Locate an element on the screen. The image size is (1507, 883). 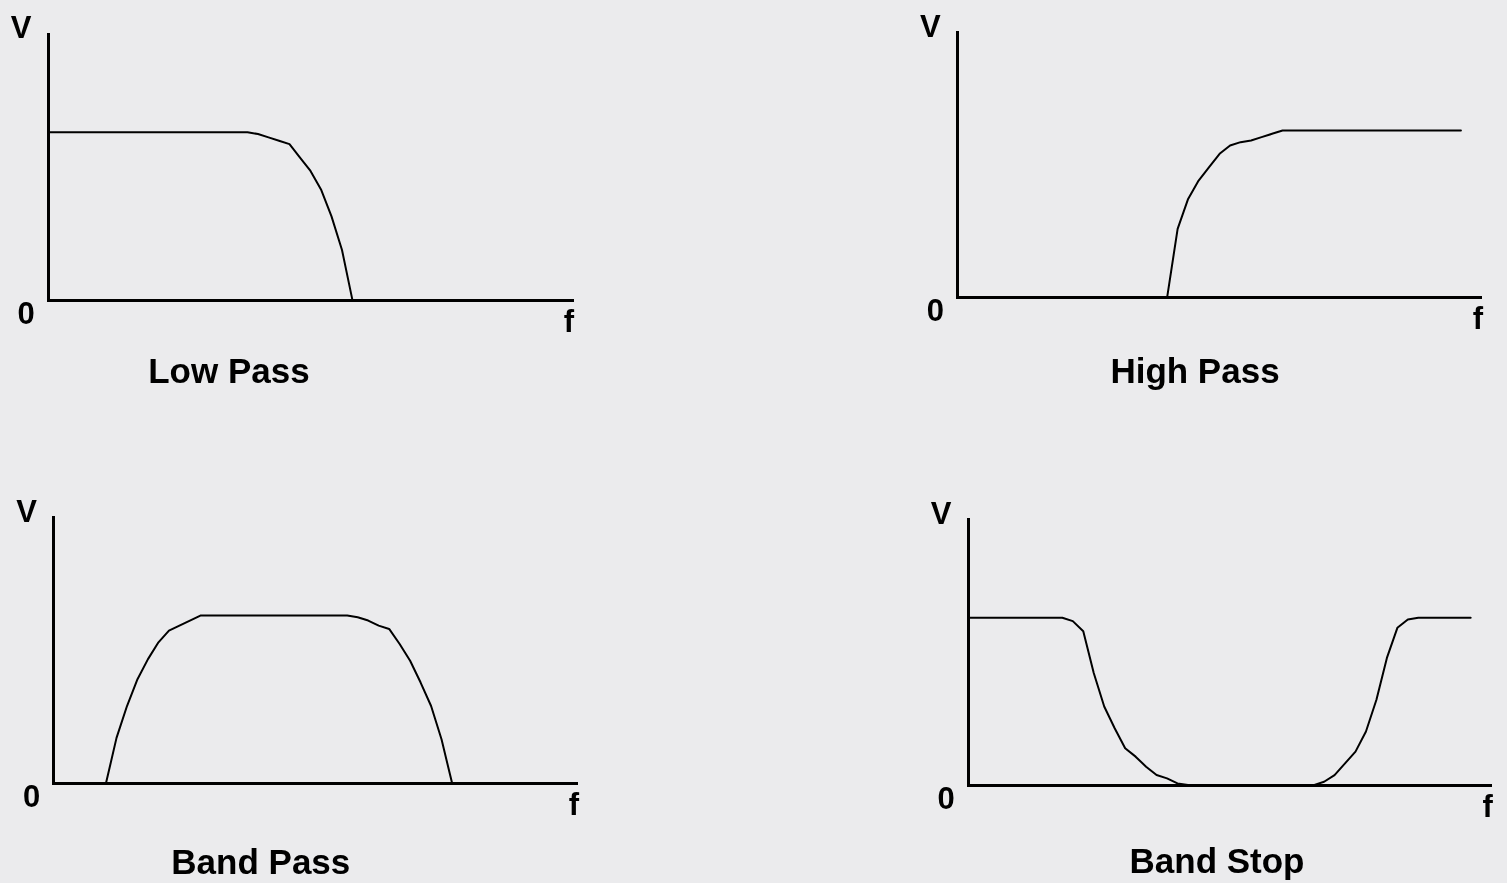
text: Band Stop is located at coordinates (1217, 860).